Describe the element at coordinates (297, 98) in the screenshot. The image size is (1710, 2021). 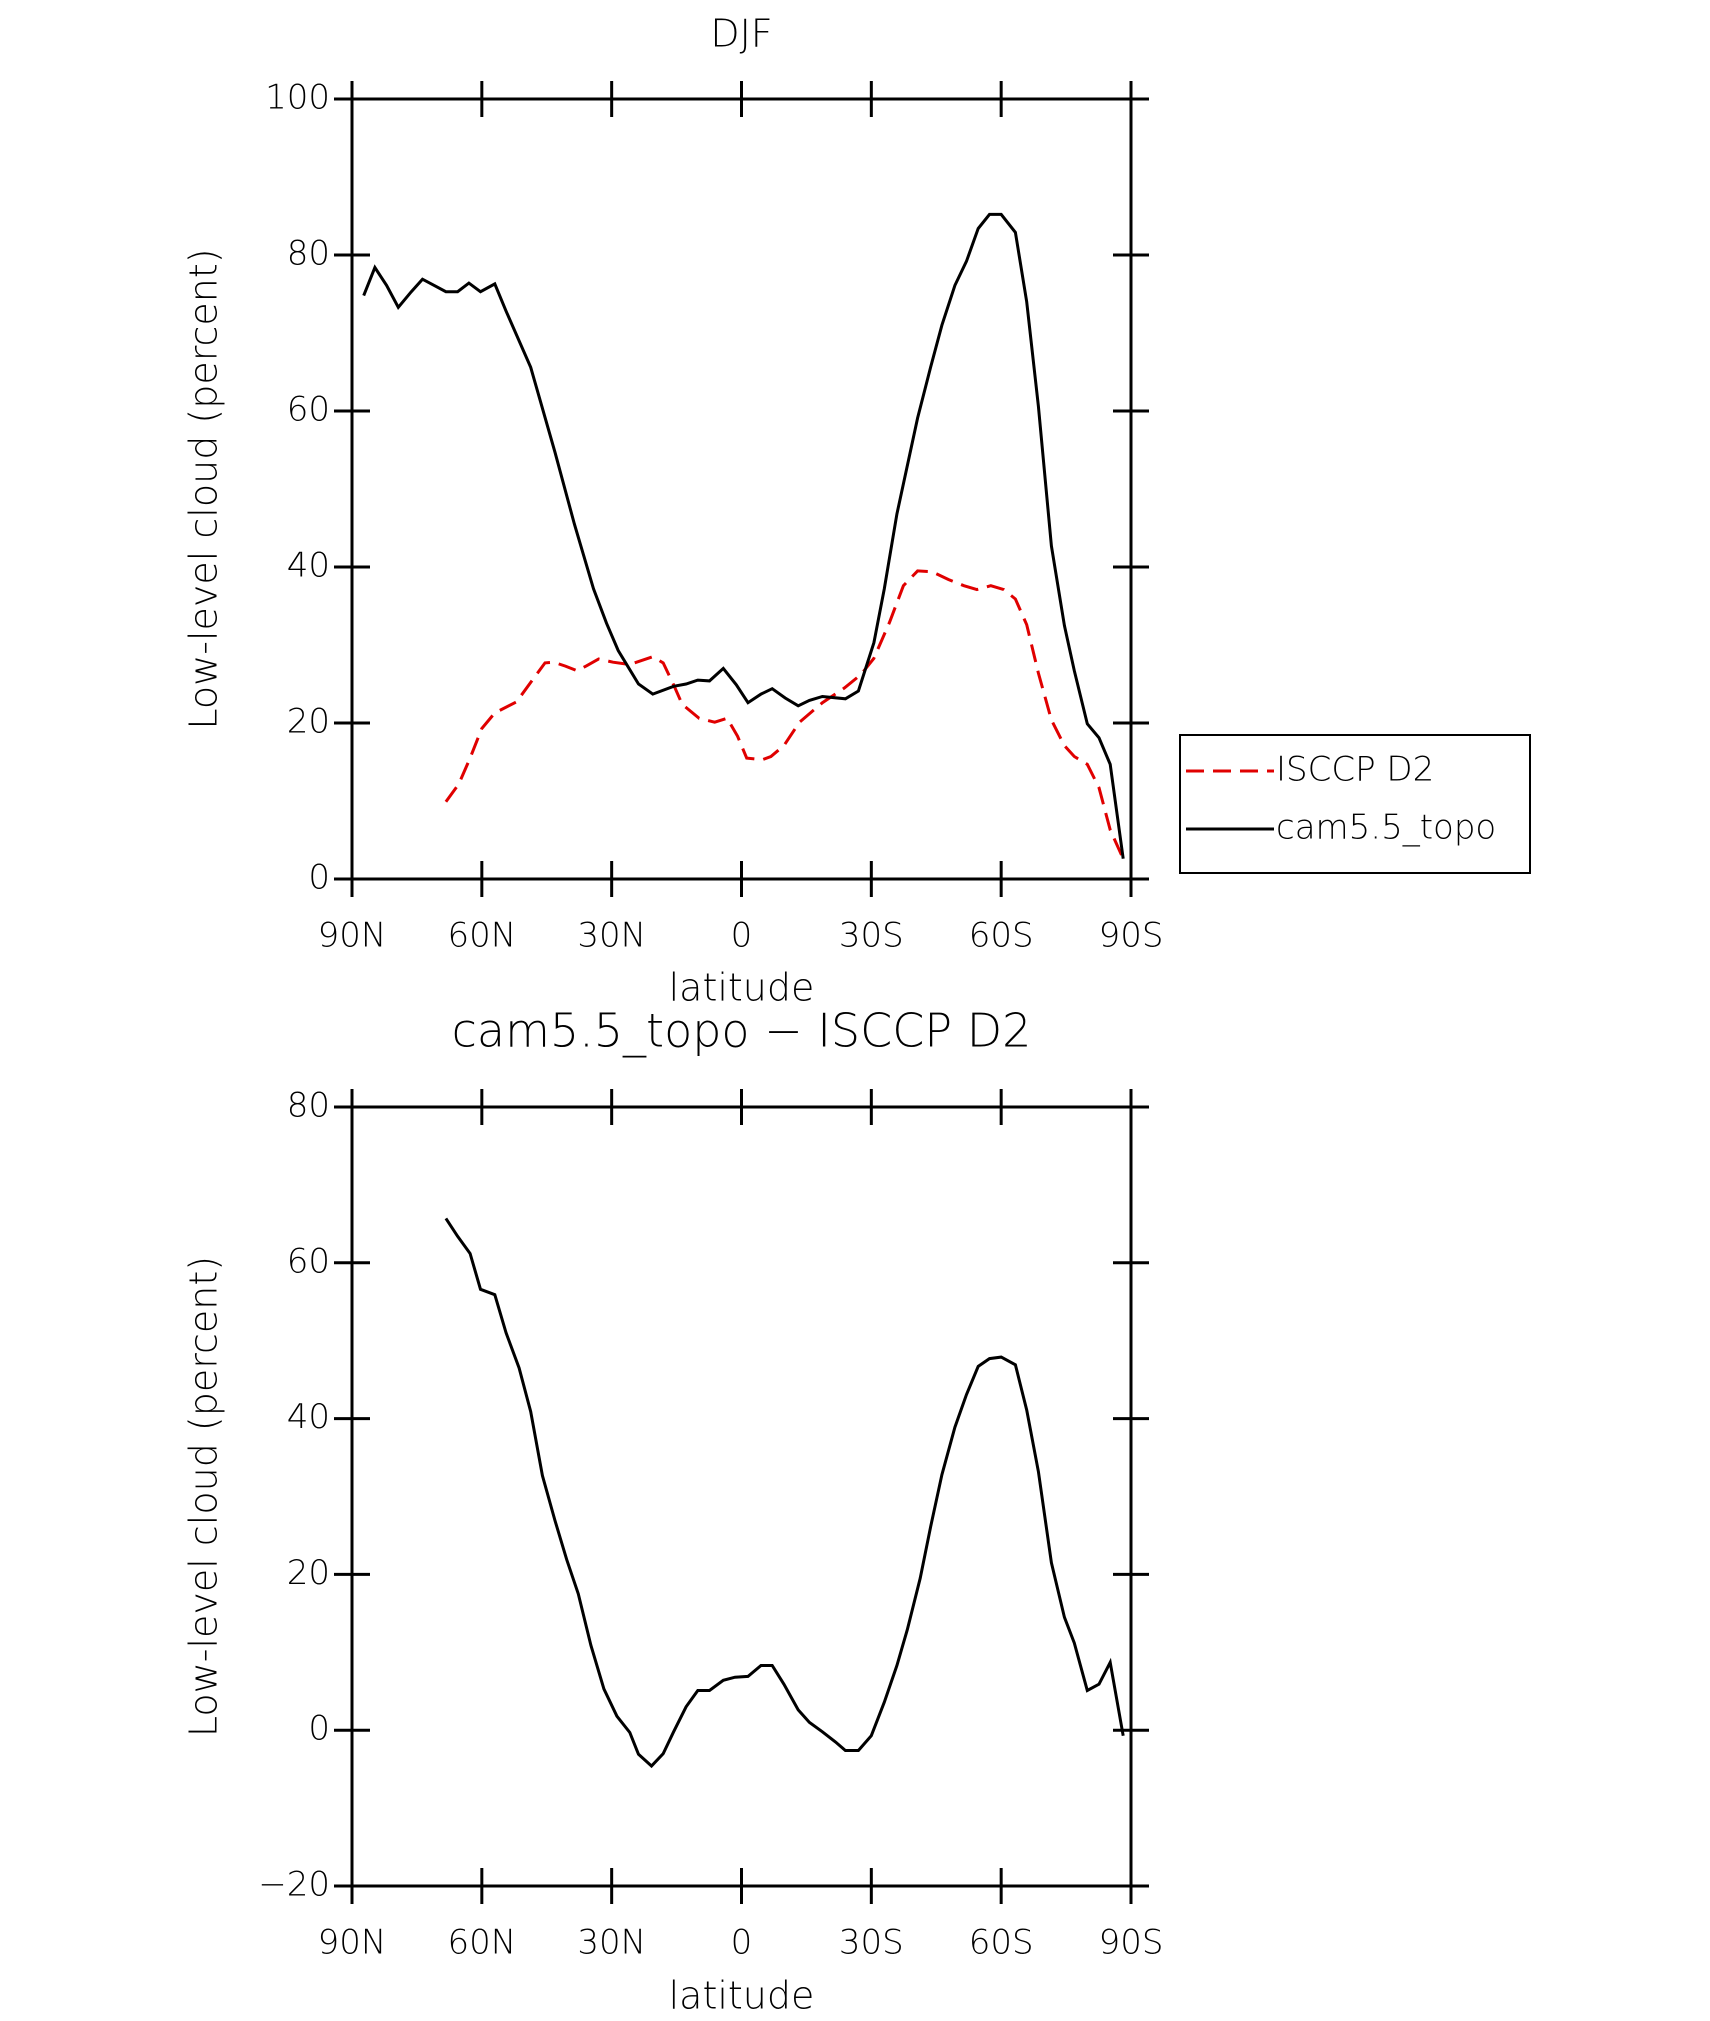
I see `y-tick-label: 100` at that location.